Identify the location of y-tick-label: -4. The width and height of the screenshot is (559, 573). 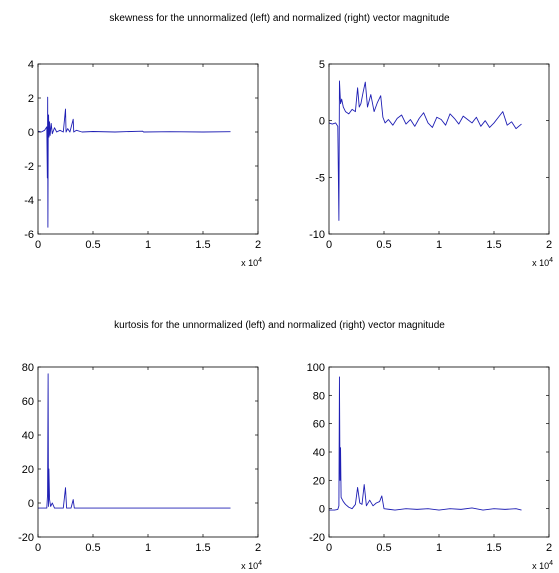
(29, 201).